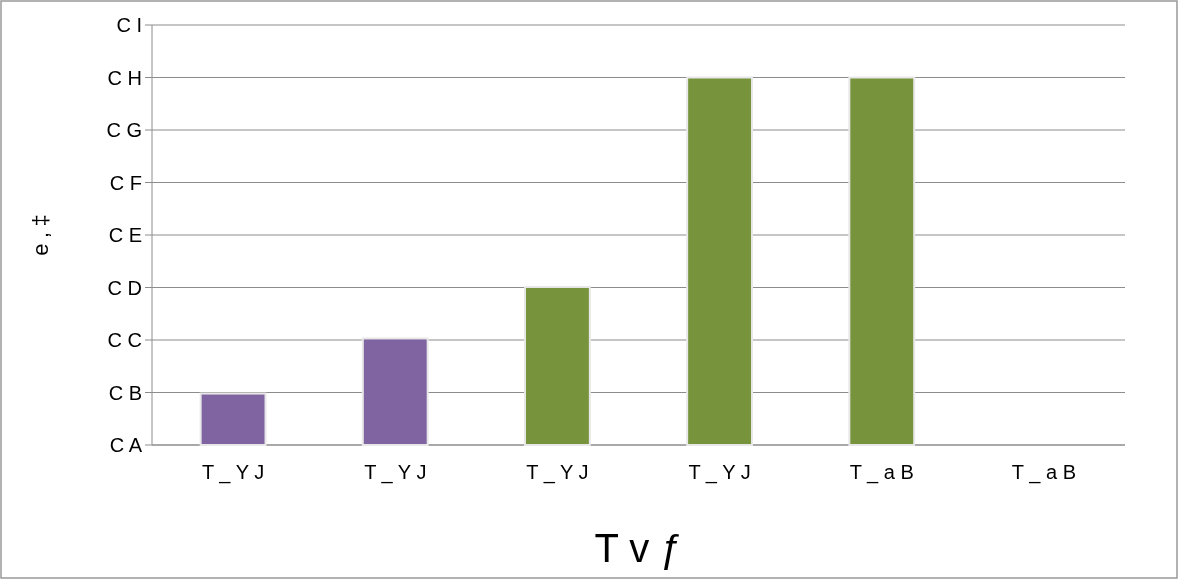 Image resolution: width=1178 pixels, height=579 pixels. What do you see at coordinates (124, 130) in the screenshot?
I see `text: C G` at bounding box center [124, 130].